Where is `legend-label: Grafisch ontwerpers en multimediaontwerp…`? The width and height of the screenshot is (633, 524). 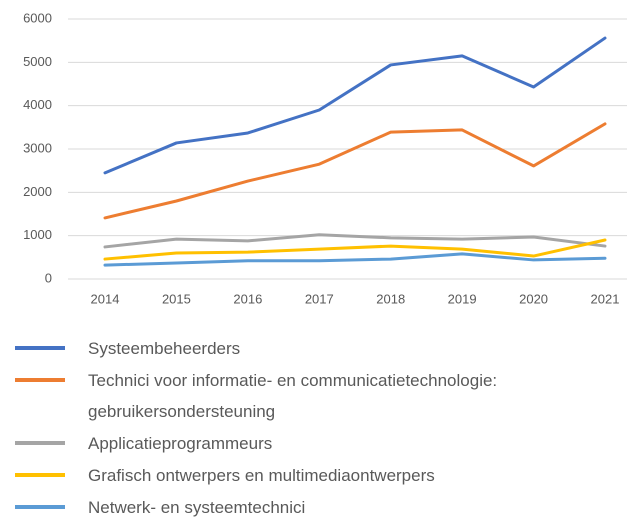 legend-label: Grafisch ontwerpers en multimediaontwerp… is located at coordinates (261, 475).